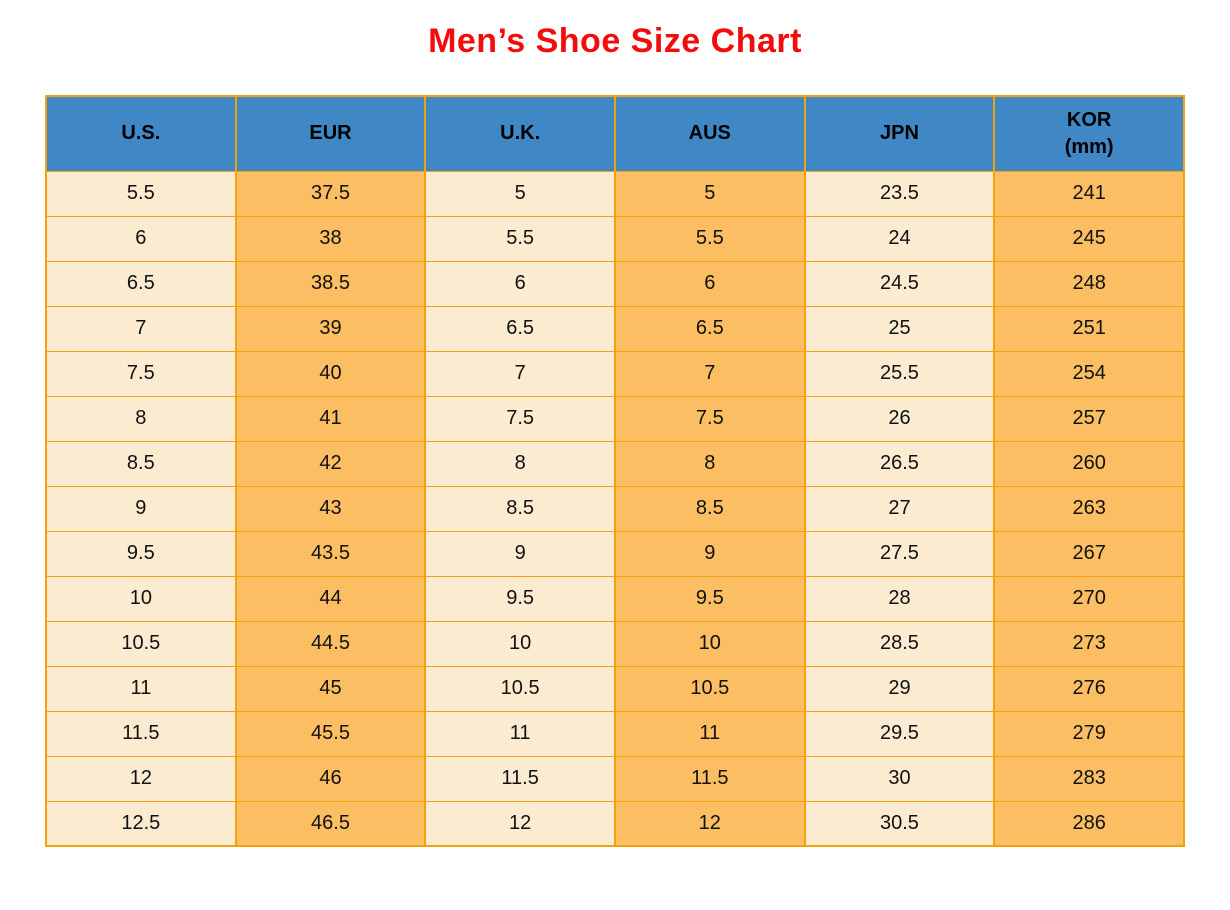  What do you see at coordinates (709, 373) in the screenshot?
I see `cell-aus-row5: 7` at bounding box center [709, 373].